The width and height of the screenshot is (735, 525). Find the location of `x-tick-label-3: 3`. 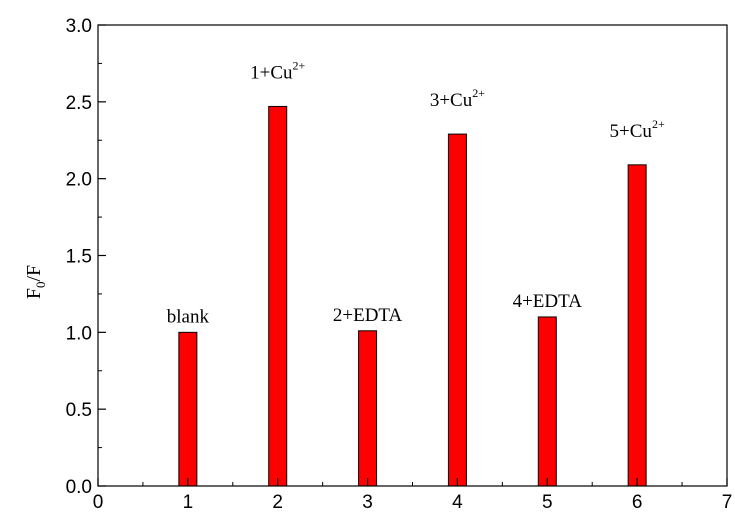

x-tick-label-3: 3 is located at coordinates (367, 502).